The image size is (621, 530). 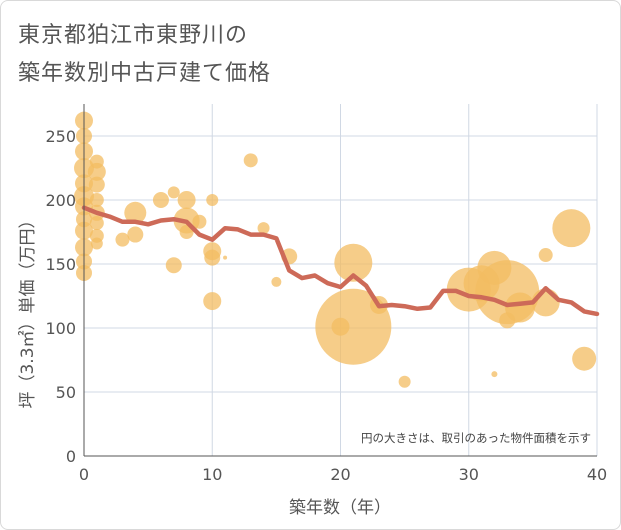 What do you see at coordinates (469, 474) in the screenshot?
I see `x-tick-label: 30` at bounding box center [469, 474].